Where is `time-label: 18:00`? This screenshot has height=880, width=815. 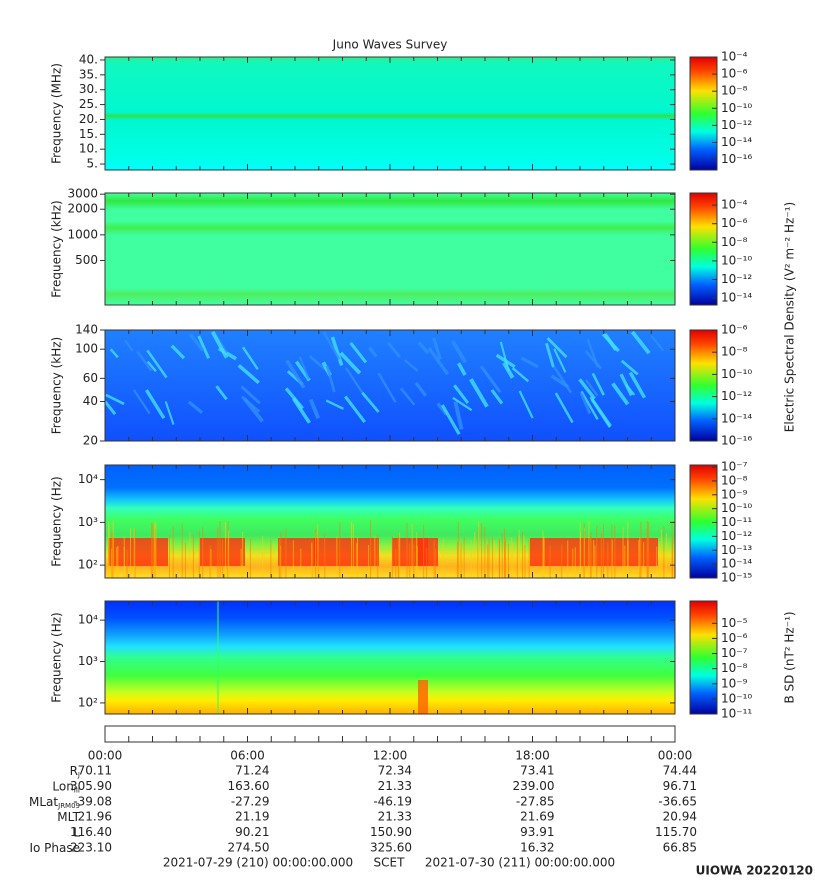
time-label: 18:00 is located at coordinates (532, 756).